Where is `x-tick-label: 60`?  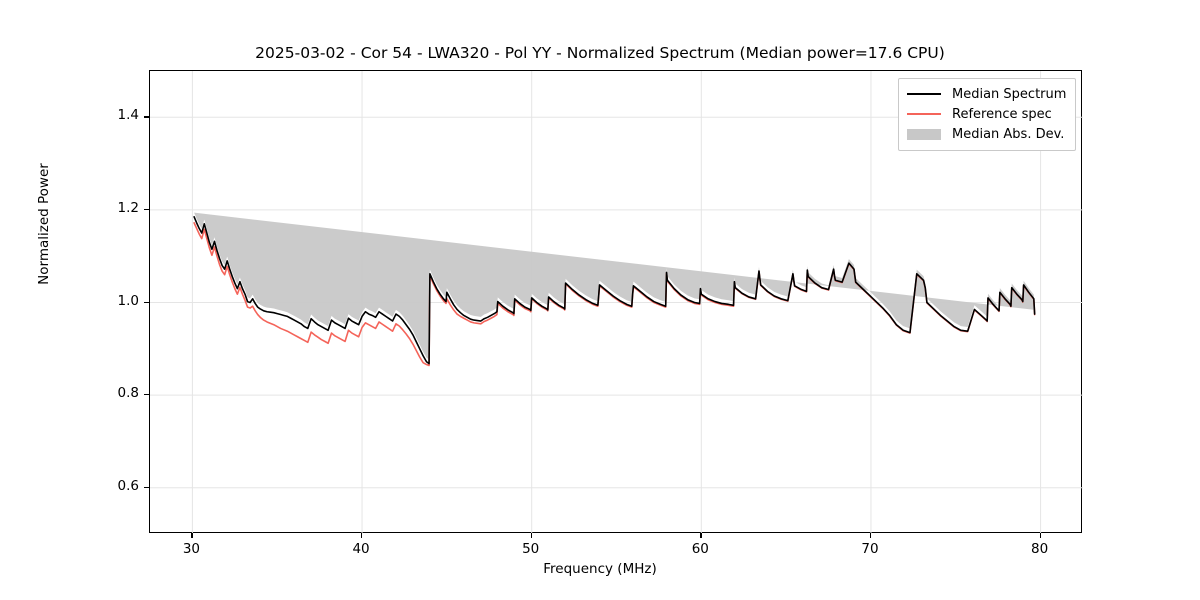 x-tick-label: 60 is located at coordinates (700, 549).